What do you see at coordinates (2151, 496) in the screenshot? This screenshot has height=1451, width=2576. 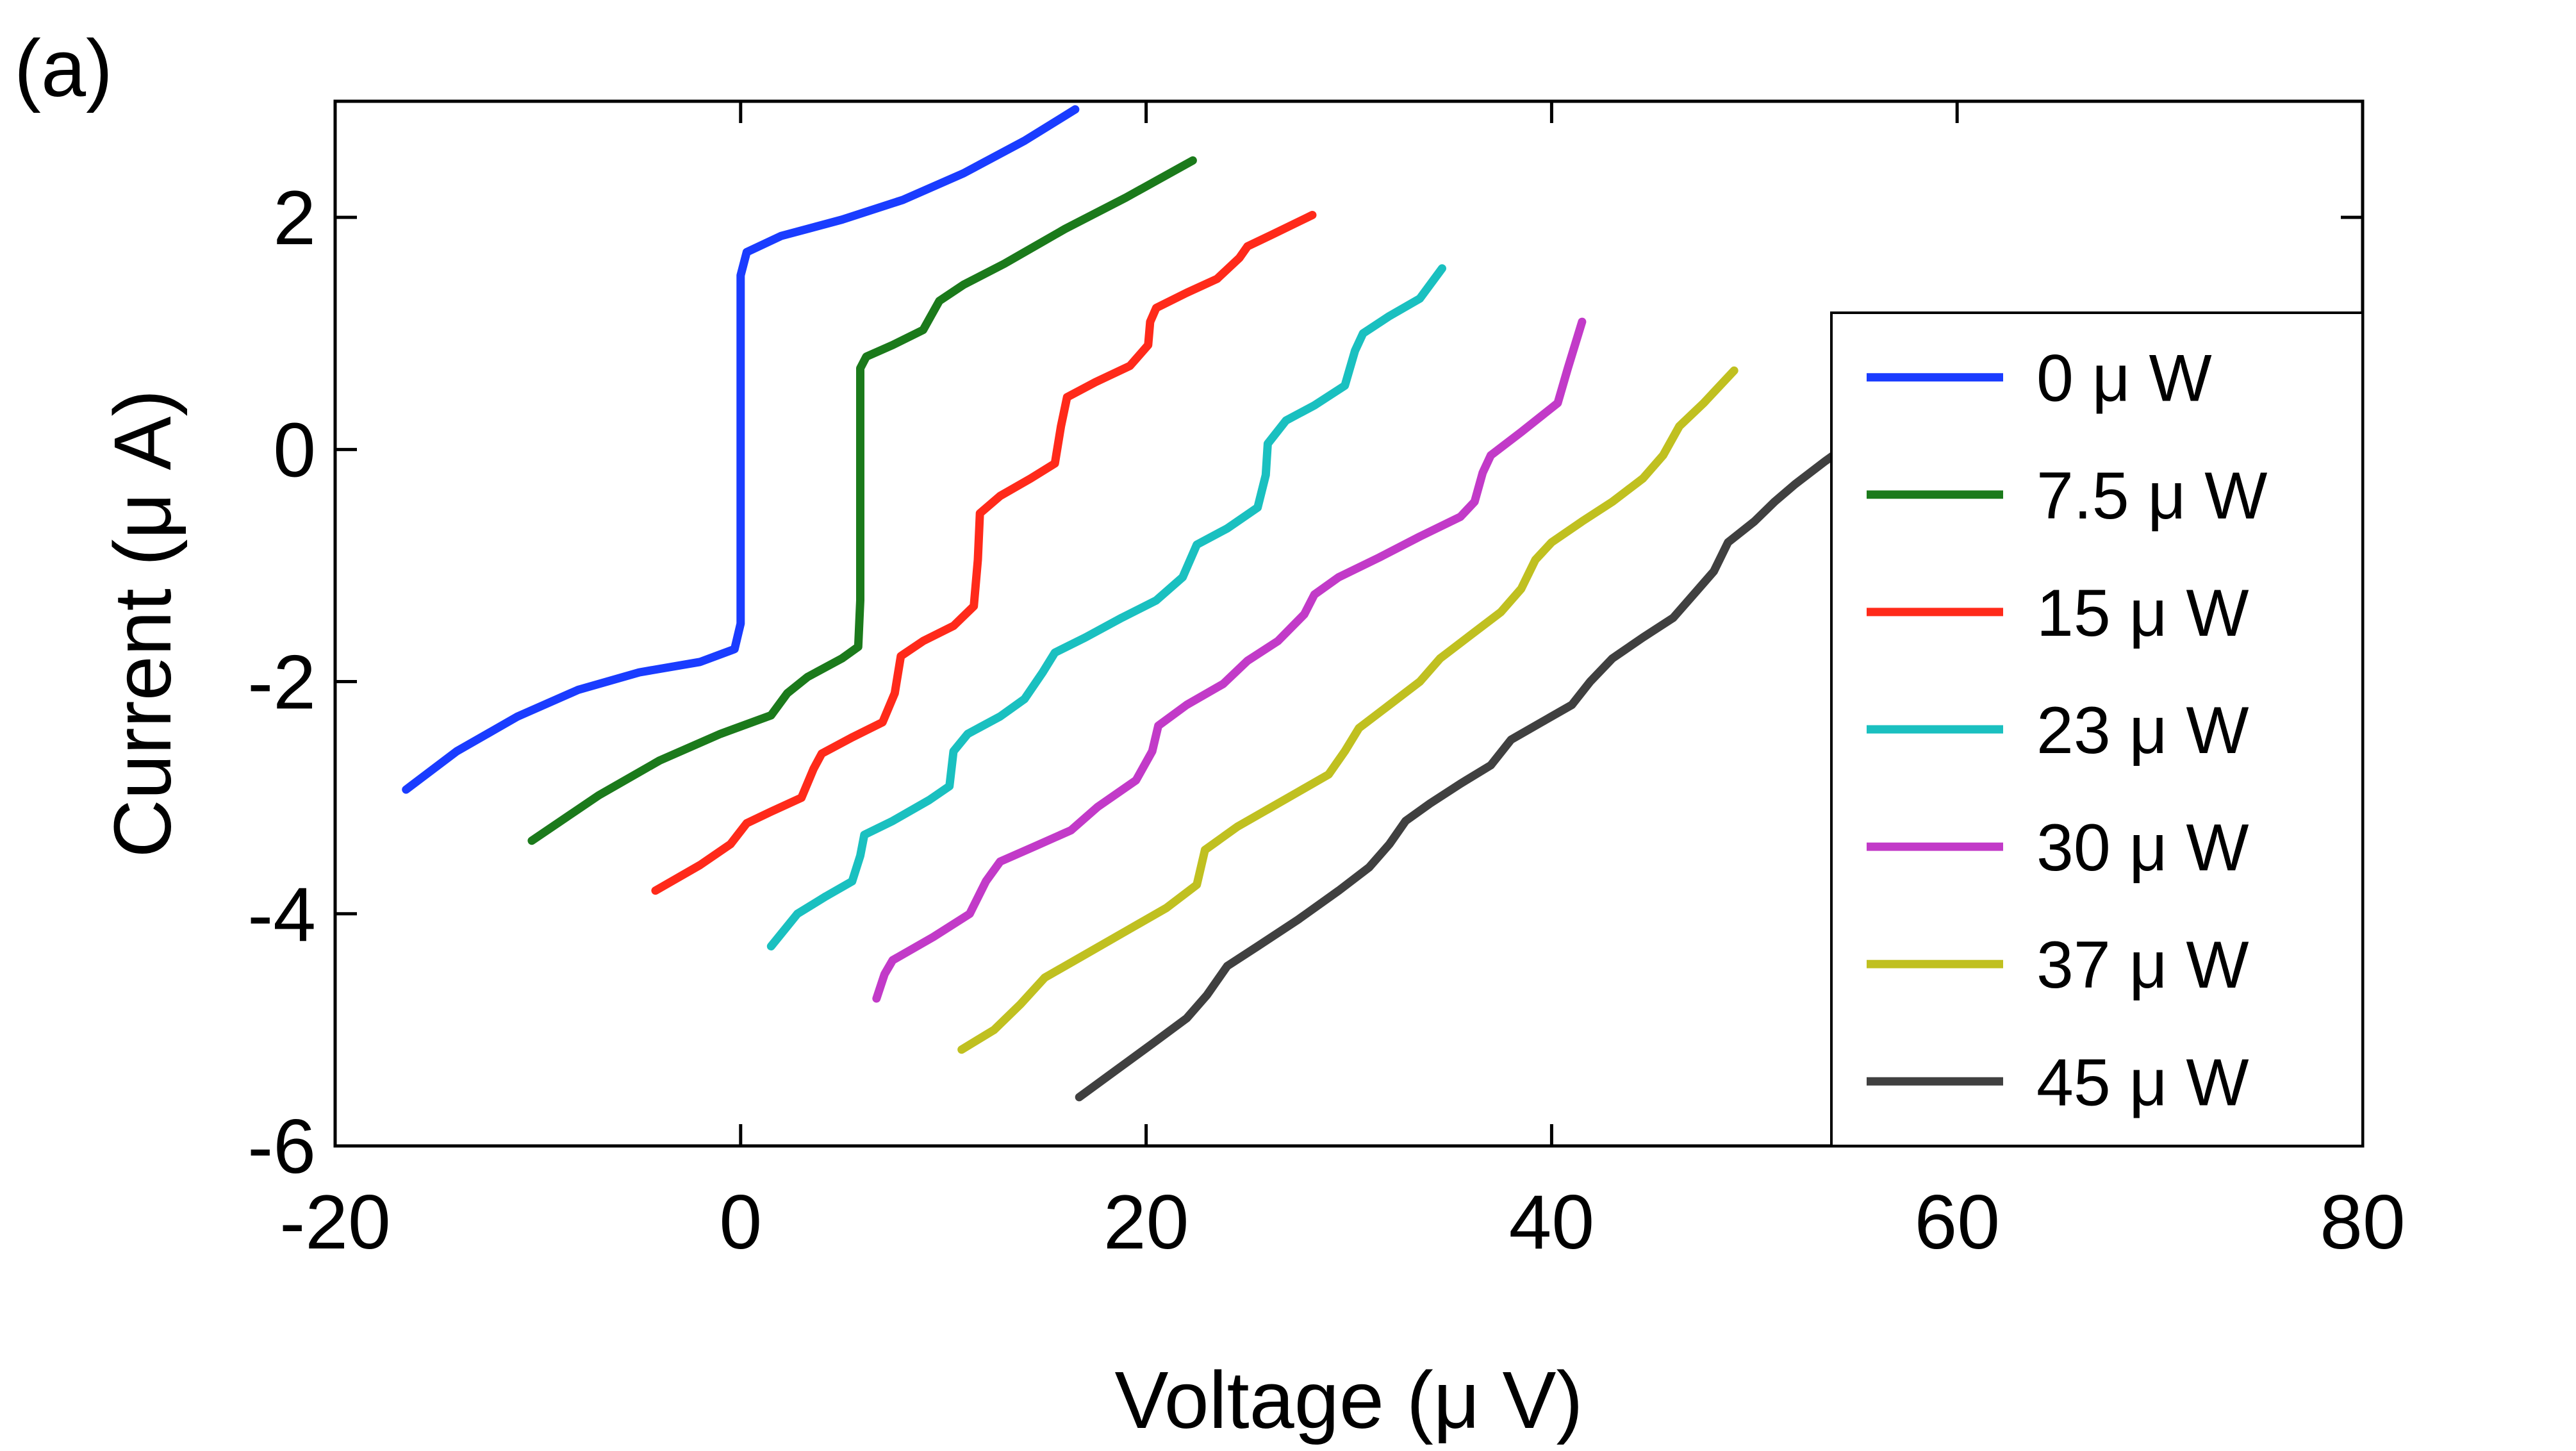 I see `legend-label: 7.5 μ W` at bounding box center [2151, 496].